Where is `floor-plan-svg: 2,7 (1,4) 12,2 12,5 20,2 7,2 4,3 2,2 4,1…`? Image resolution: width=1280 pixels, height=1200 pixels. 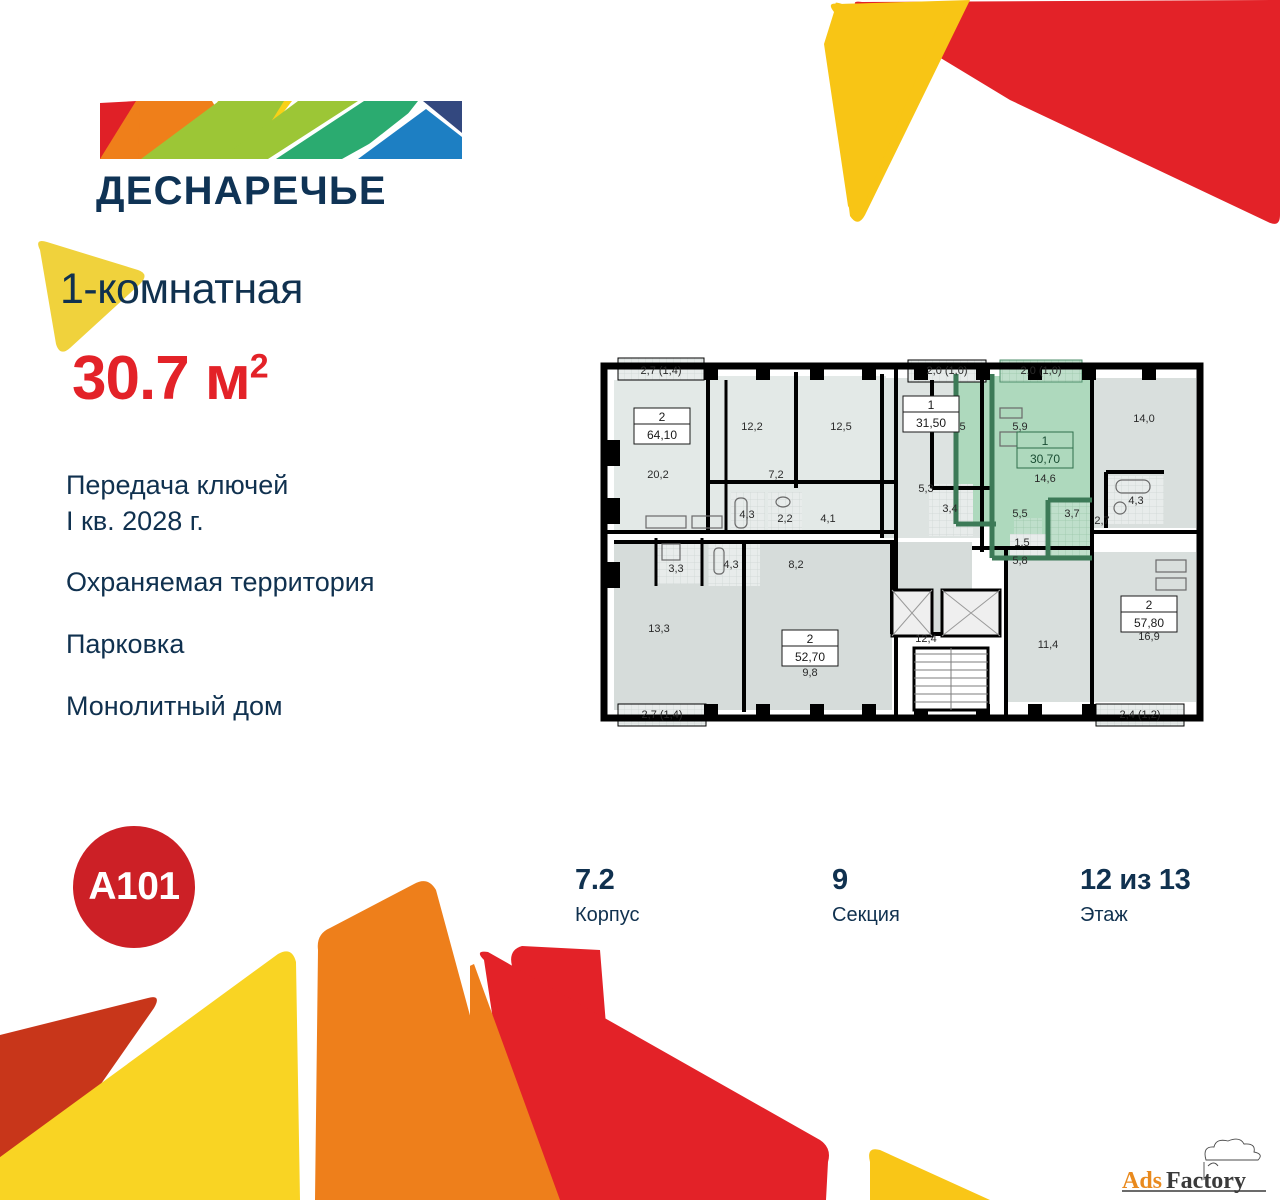
floor-plan-svg: 2,7 (1,4) 12,2 12,5 20,2 7,2 4,3 2,2 4,1… is located at coordinates (902, 542).